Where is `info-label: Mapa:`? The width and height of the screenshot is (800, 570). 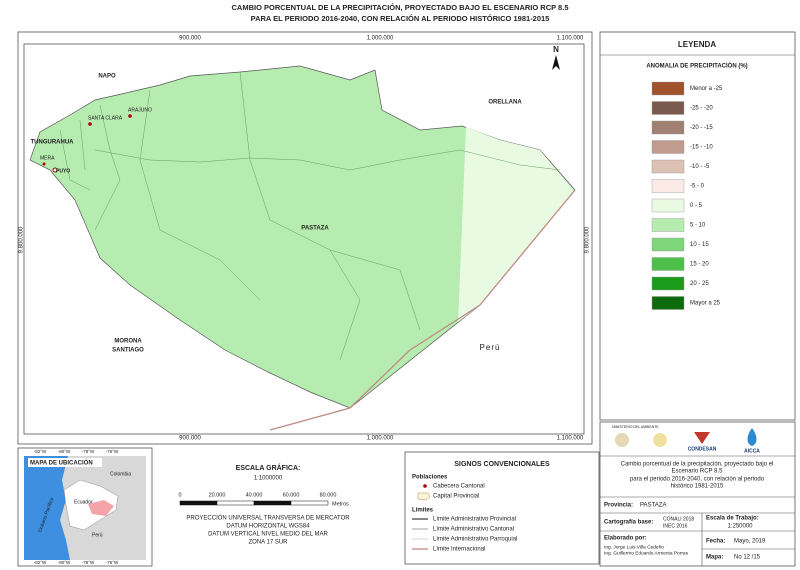 info-label: Mapa: is located at coordinates (714, 558).